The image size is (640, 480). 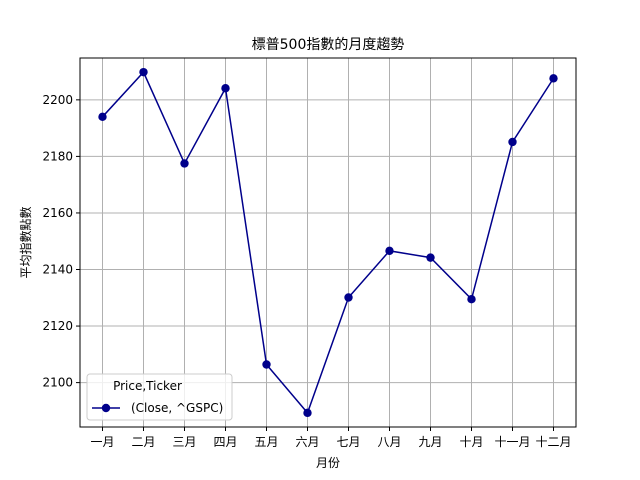 What do you see at coordinates (553, 442) in the screenshot?
I see `x-tick-label: 十二月` at bounding box center [553, 442].